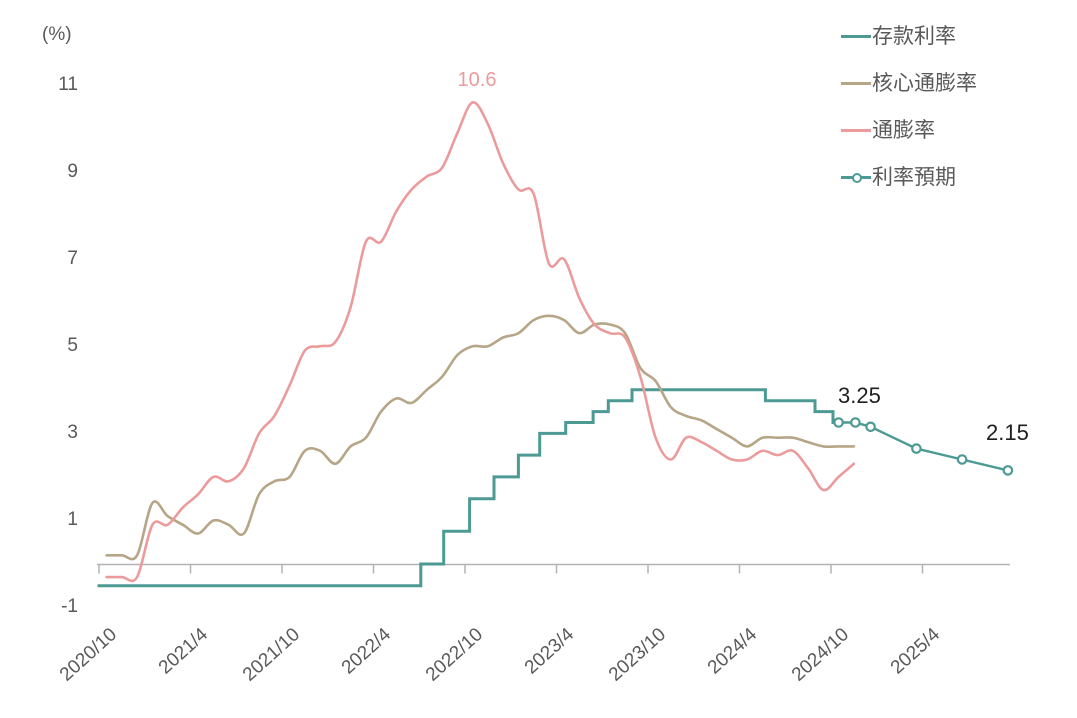 This screenshot has height=718, width=1077. I want to click on legend: 存款利率 核心通膨率 通膨率 利率預期, so click(951, 119).